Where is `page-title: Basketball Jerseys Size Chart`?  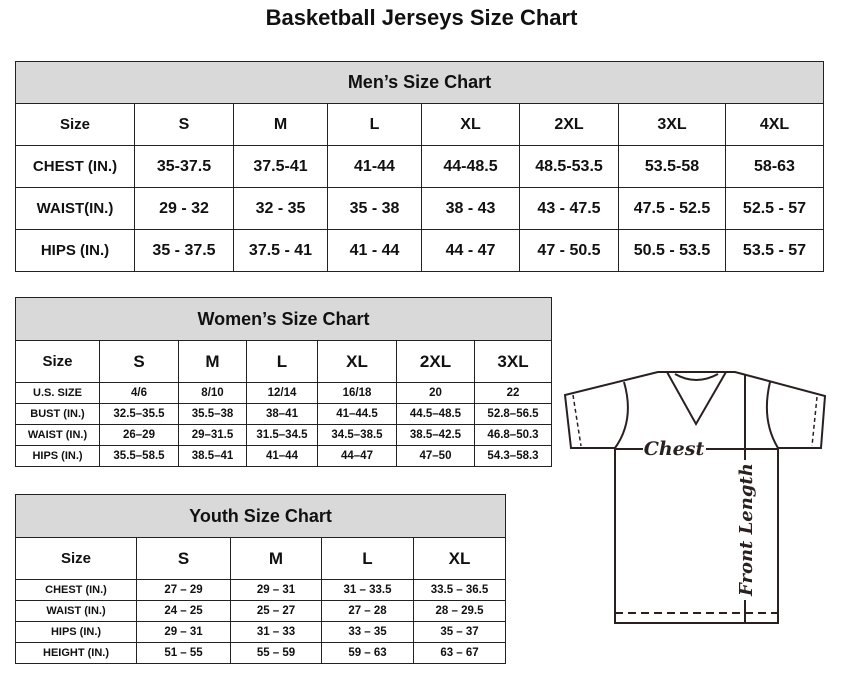
page-title: Basketball Jerseys Size Chart is located at coordinates (421, 17).